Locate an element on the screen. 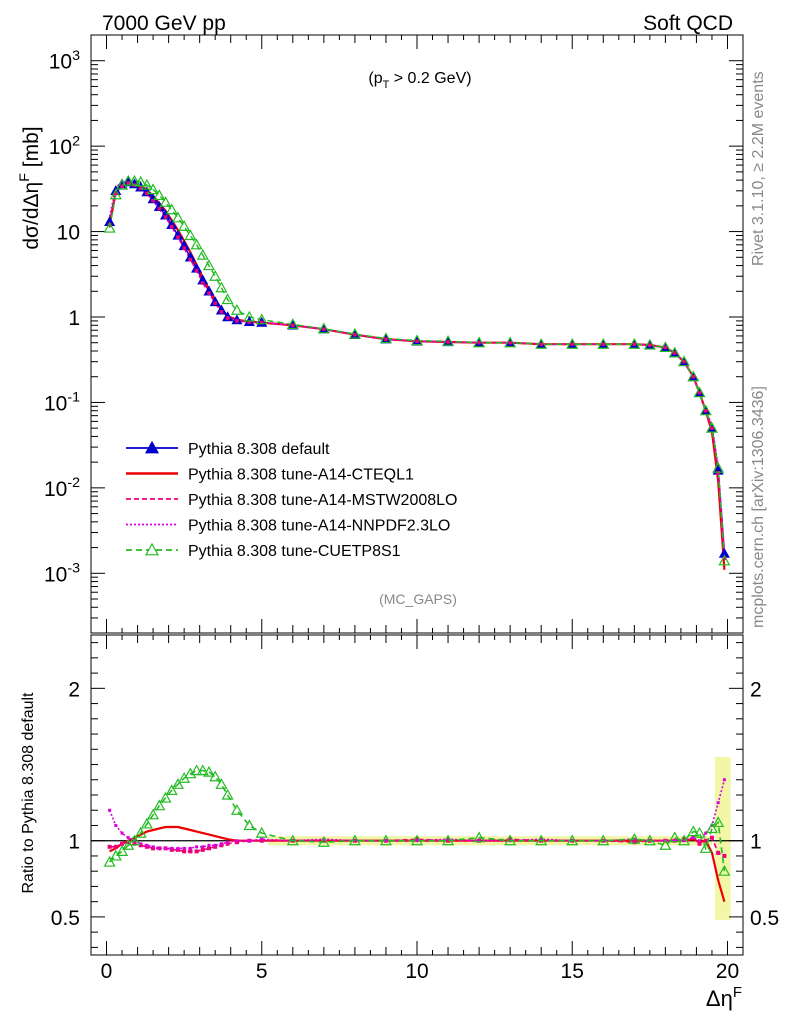  mcplots-side-label: mcplots.cern.ch [arXiv:1306.3436] is located at coordinates (758, 507).